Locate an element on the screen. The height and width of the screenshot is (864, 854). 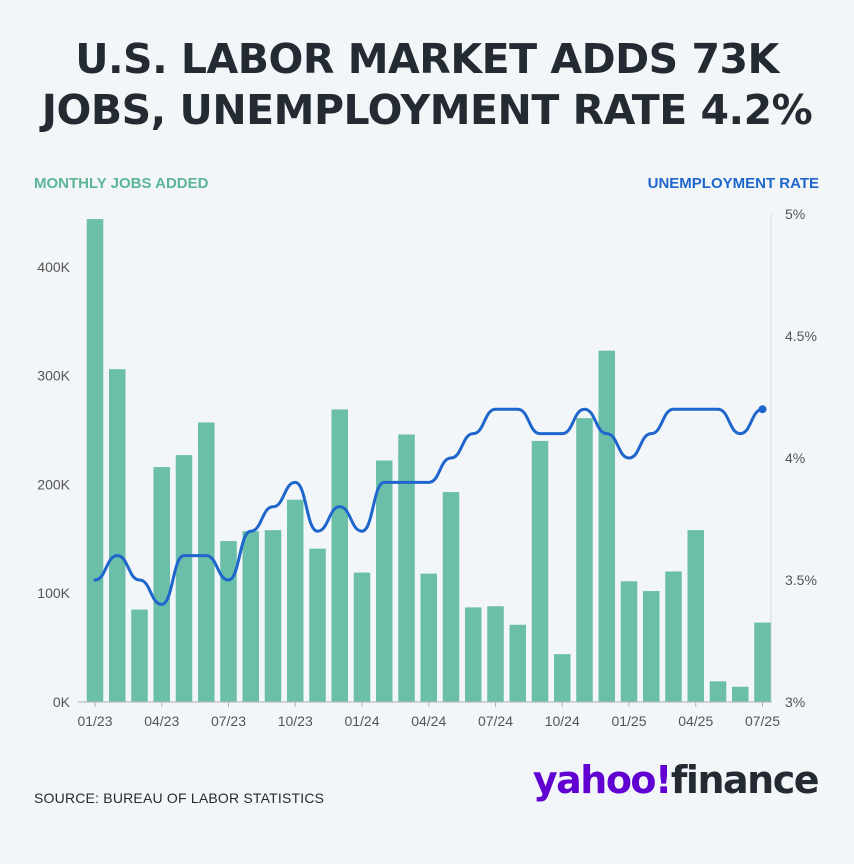
bar-05/23 is located at coordinates (184, 578).